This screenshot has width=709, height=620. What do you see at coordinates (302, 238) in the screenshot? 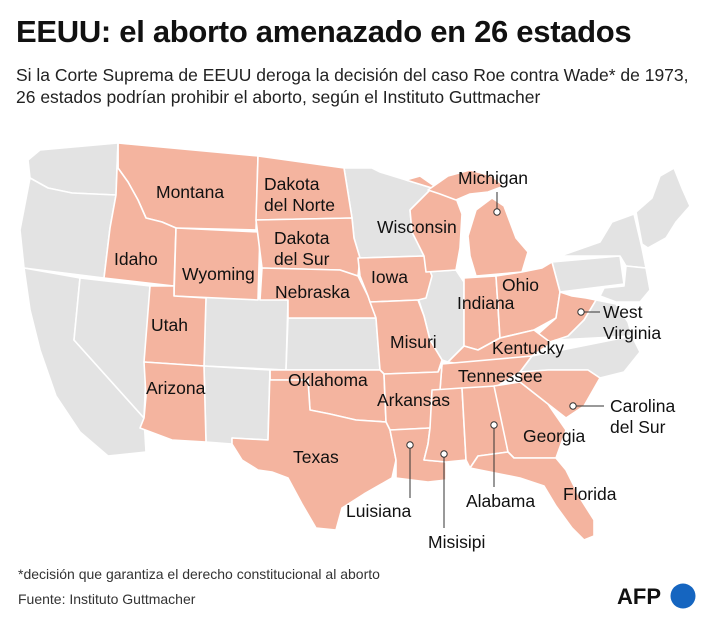
I see `label-dakota-sur-1: Dakota` at bounding box center [302, 238].